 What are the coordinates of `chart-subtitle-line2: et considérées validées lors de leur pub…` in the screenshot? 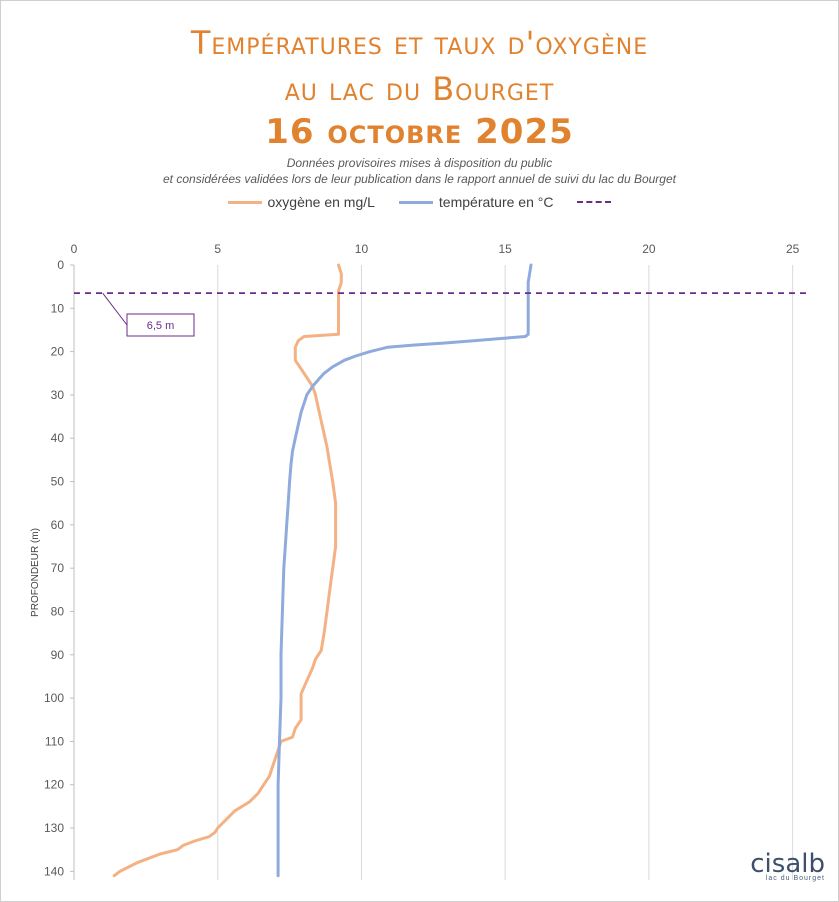 It's located at (419, 179).